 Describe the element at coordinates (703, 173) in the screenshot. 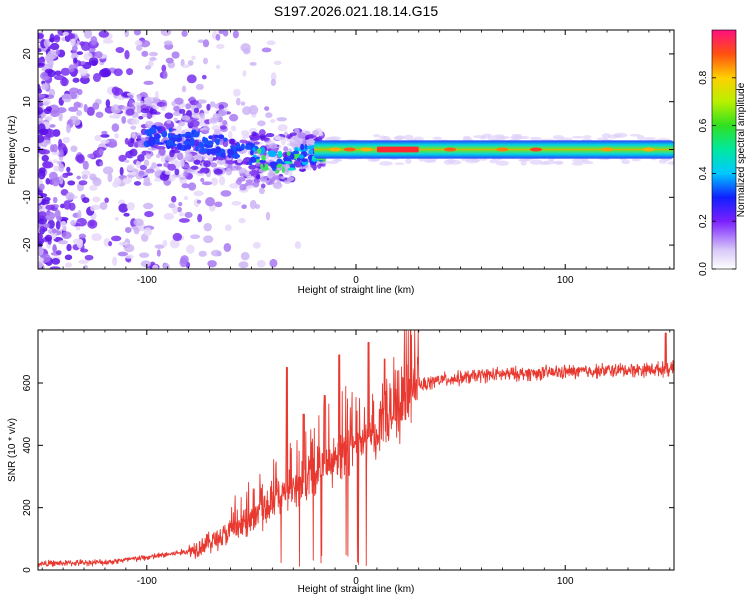

I see `colorbar-tick-label: 0.4` at that location.